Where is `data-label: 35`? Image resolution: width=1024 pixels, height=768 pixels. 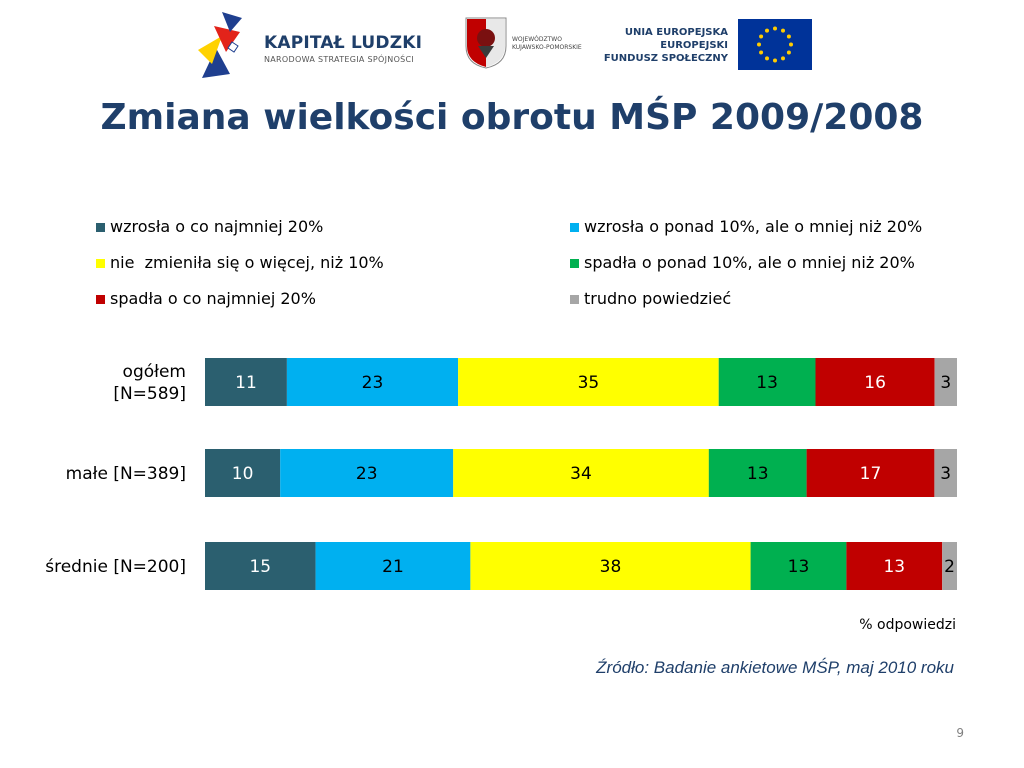 data-label: 35 is located at coordinates (589, 383).